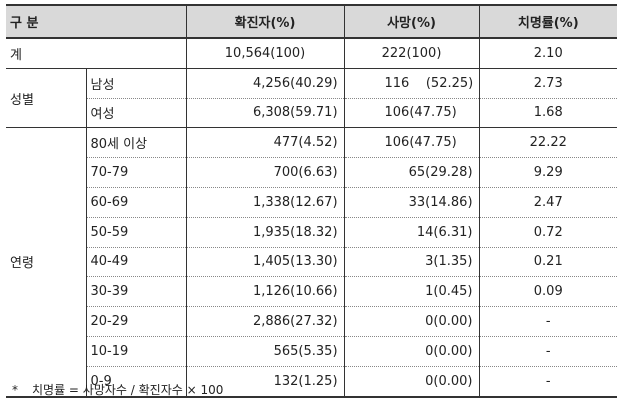  Describe the element at coordinates (96, 21) in the screenshot. I see `header-category: 구 분` at that location.